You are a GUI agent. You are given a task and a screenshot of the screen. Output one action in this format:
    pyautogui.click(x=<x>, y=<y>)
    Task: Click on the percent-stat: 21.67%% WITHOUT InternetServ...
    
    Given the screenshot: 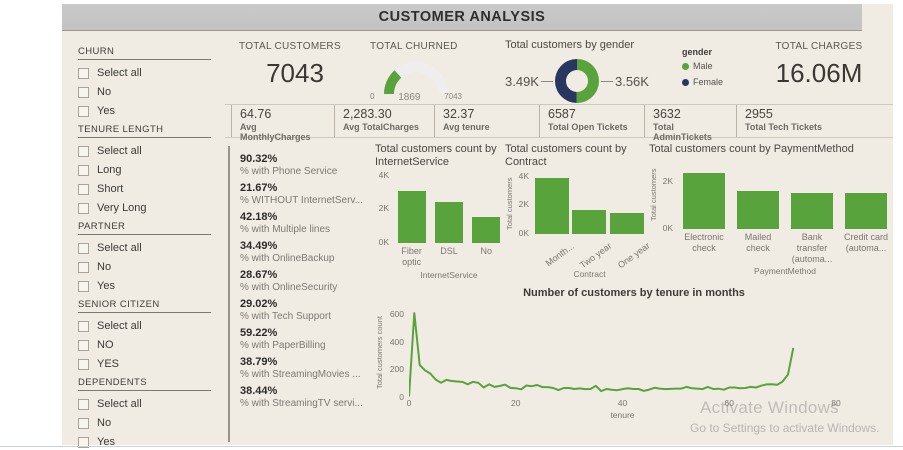 What is the action you would take?
    pyautogui.click(x=305, y=194)
    